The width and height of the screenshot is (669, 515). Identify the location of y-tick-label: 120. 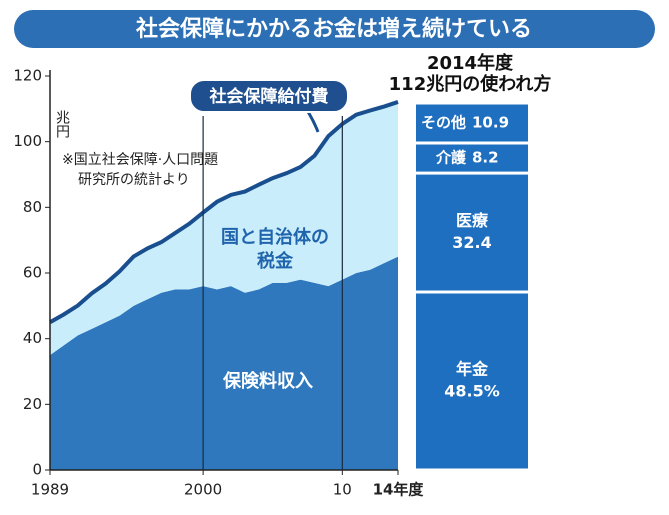
(27, 76).